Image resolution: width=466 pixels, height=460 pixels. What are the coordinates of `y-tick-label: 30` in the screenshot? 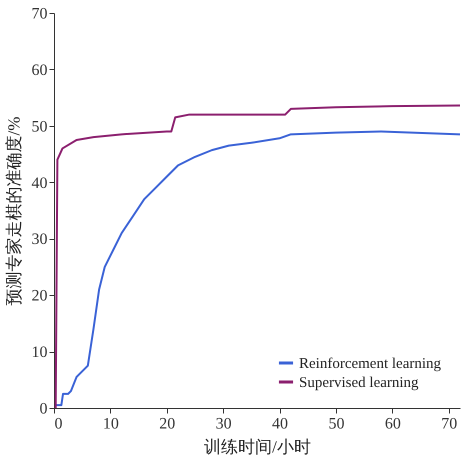 It's located at (40, 239).